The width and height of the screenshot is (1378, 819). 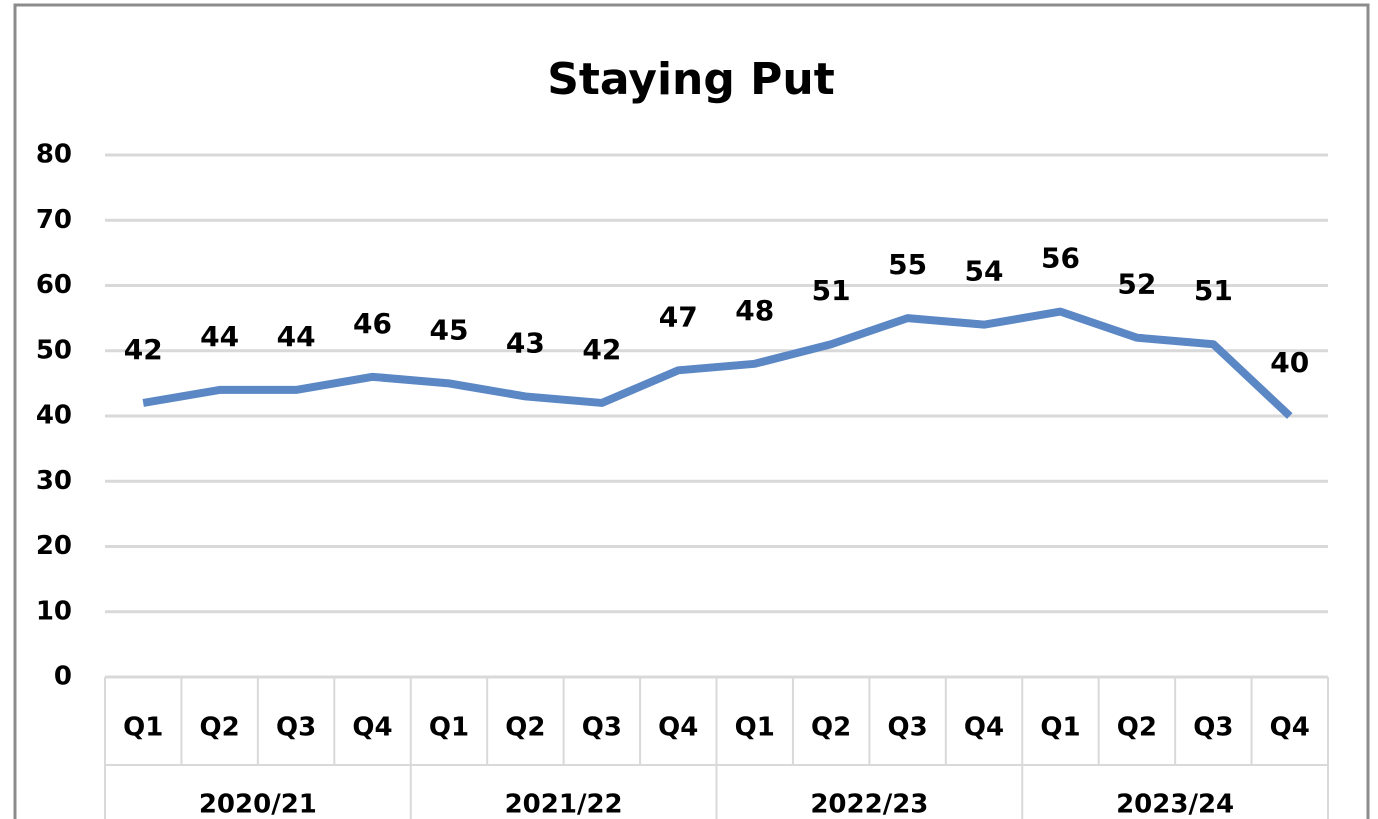 I want to click on series-line, so click(x=717, y=363).